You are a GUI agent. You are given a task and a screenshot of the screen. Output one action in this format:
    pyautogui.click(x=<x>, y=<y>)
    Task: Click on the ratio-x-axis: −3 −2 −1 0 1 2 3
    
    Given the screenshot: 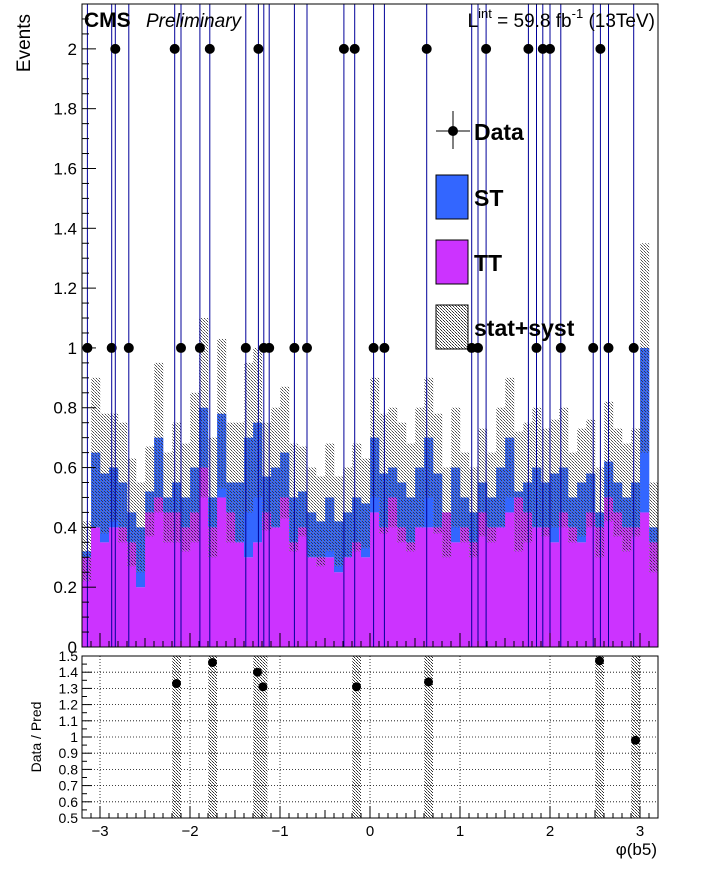 What is the action you would take?
    pyautogui.click(x=370, y=823)
    